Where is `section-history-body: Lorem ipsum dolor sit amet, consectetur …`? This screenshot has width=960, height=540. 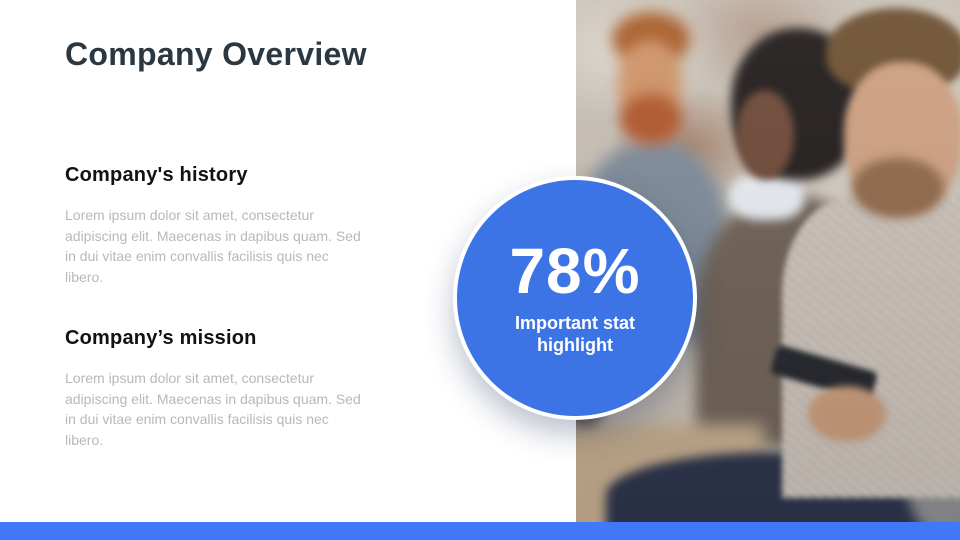
section-history-body: Lorem ipsum dolor sit amet, consectetur … is located at coordinates (213, 246).